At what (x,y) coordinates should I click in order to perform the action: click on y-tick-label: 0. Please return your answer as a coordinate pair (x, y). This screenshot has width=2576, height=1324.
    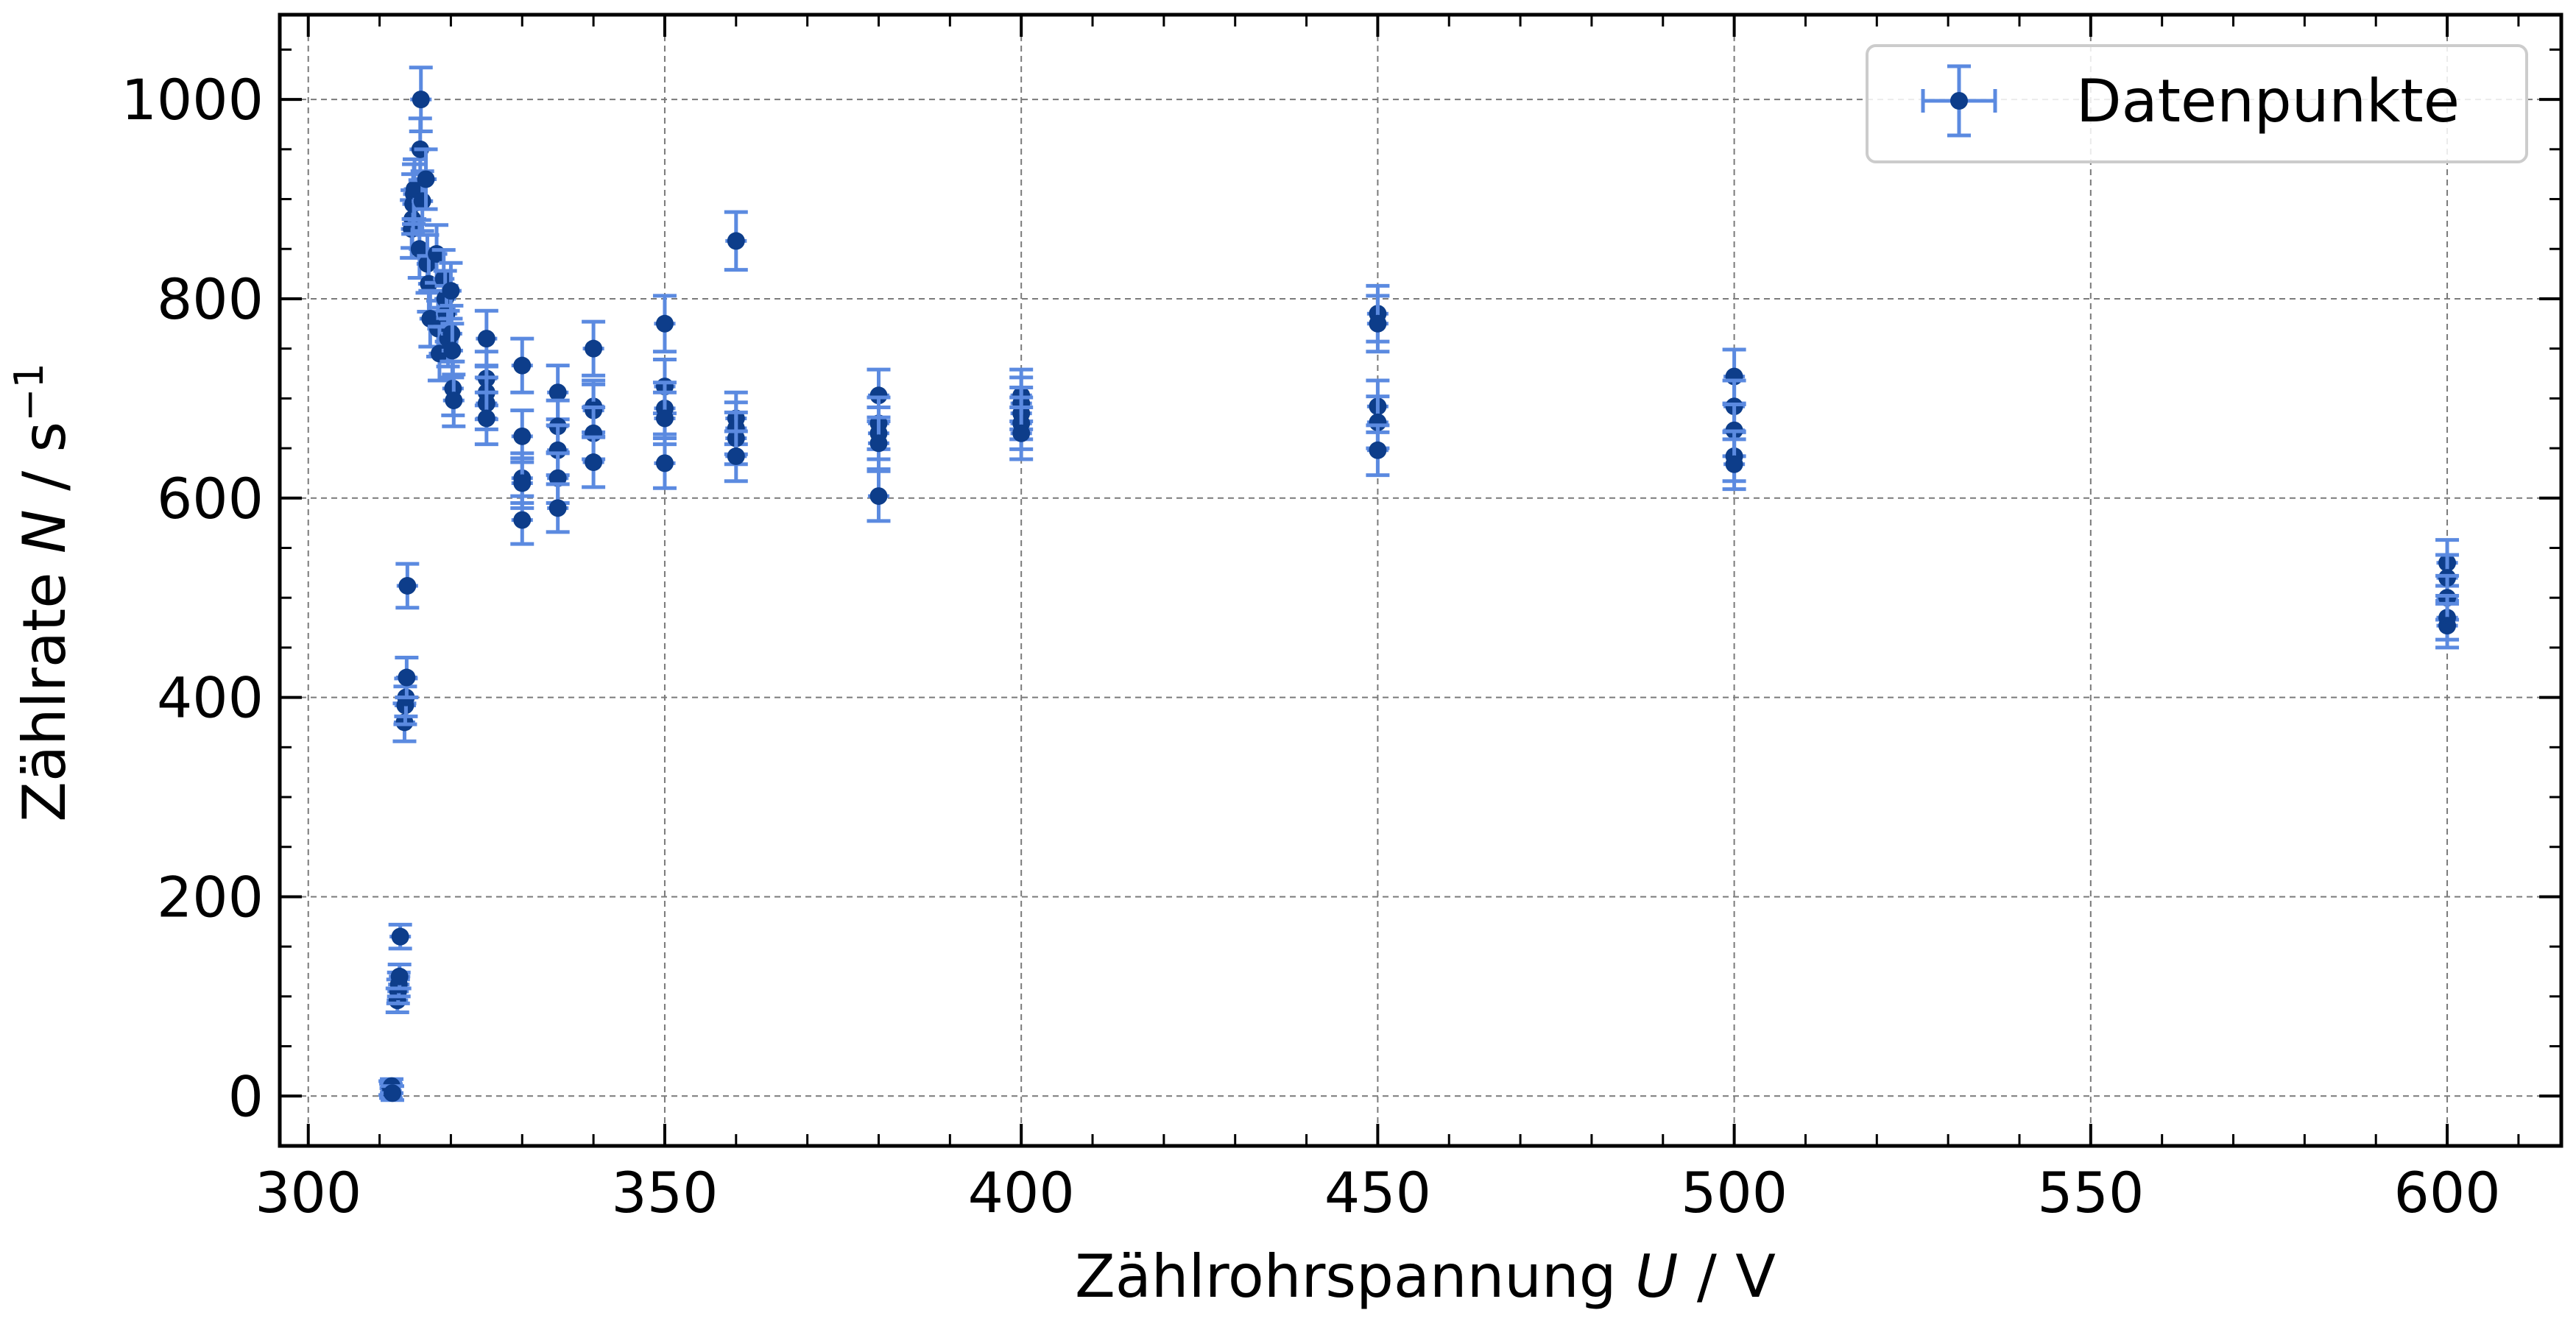
    Looking at the image, I should click on (246, 1096).